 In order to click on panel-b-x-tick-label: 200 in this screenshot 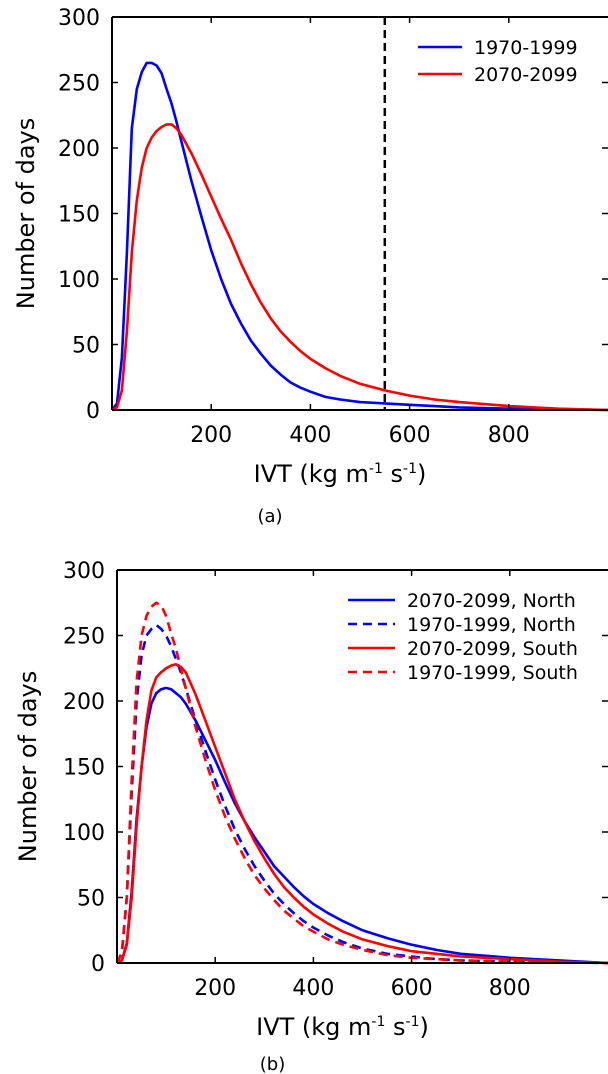, I will do `click(215, 988)`.